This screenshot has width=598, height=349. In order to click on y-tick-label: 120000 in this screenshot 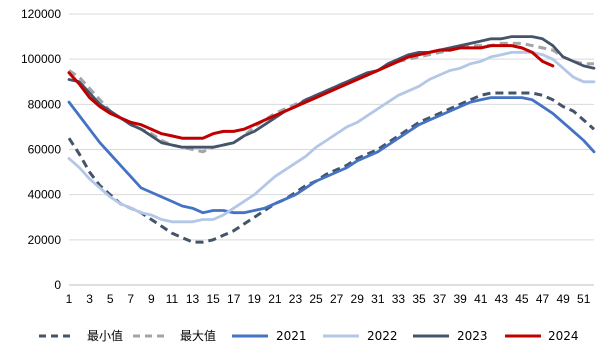, I will do `click(41, 14)`.